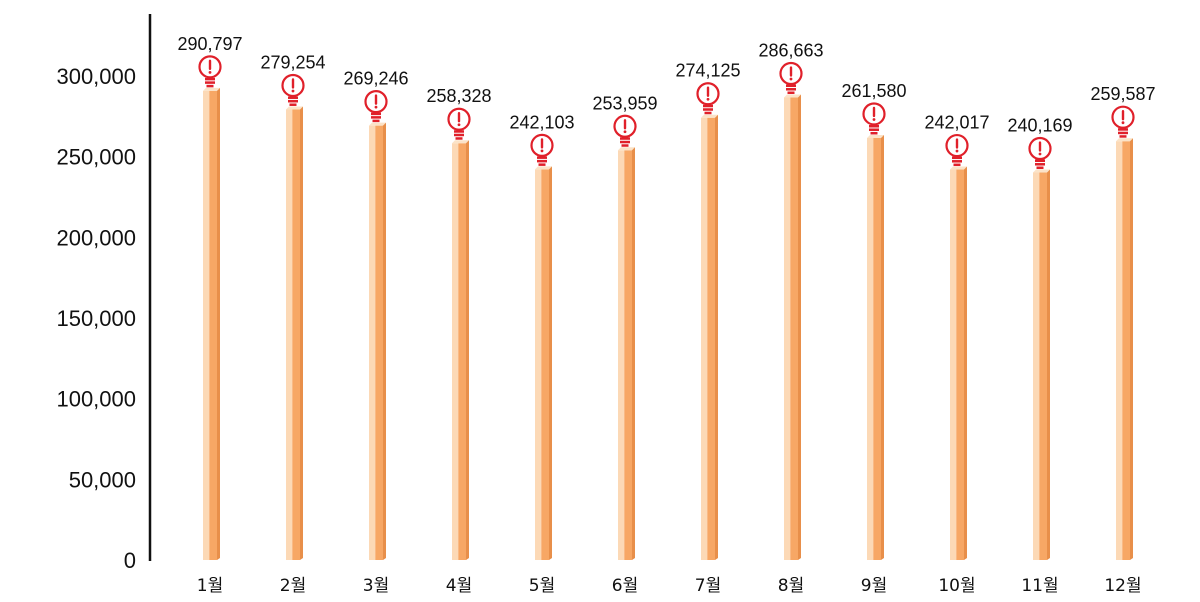  I want to click on data-label: 253,959, so click(624, 103).